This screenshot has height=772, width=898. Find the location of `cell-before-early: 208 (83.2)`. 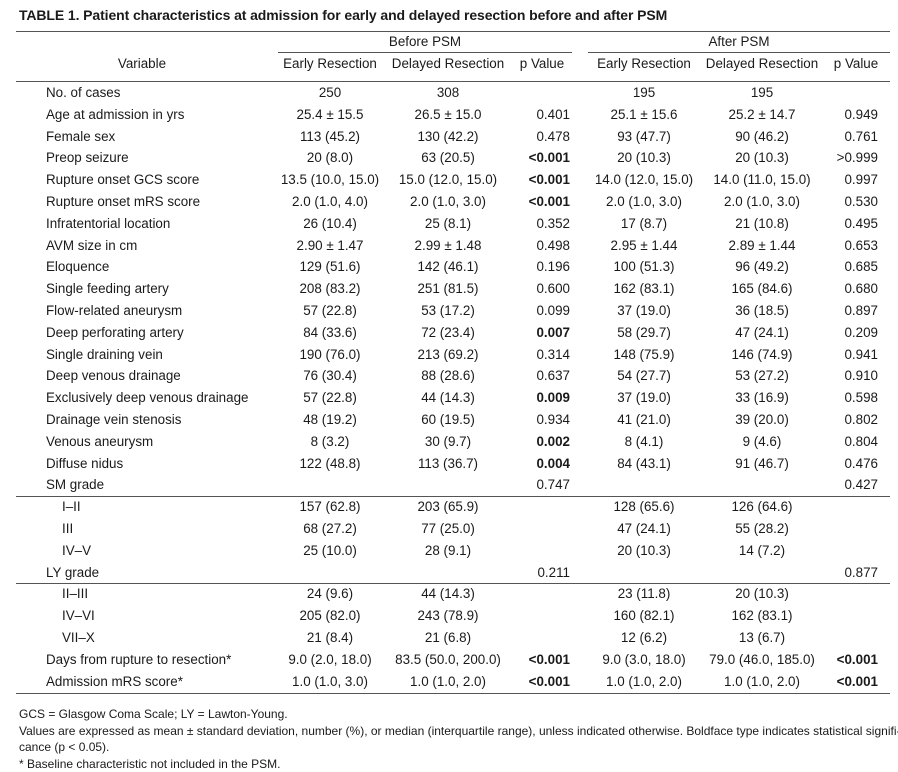

cell-before-early: 208 (83.2) is located at coordinates (330, 289).